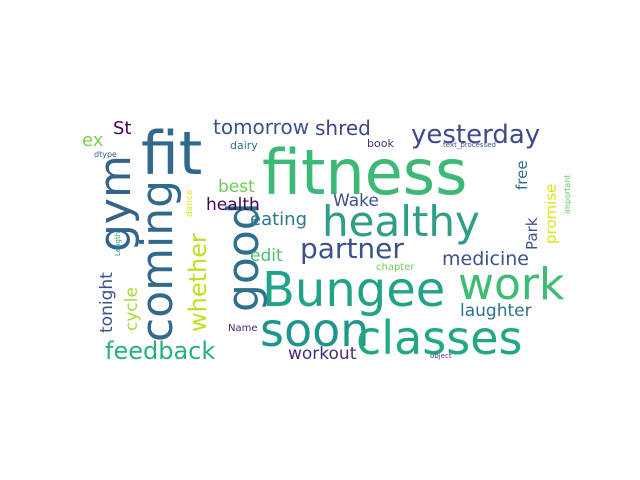  I want to click on word-gym: gym, so click(115, 203).